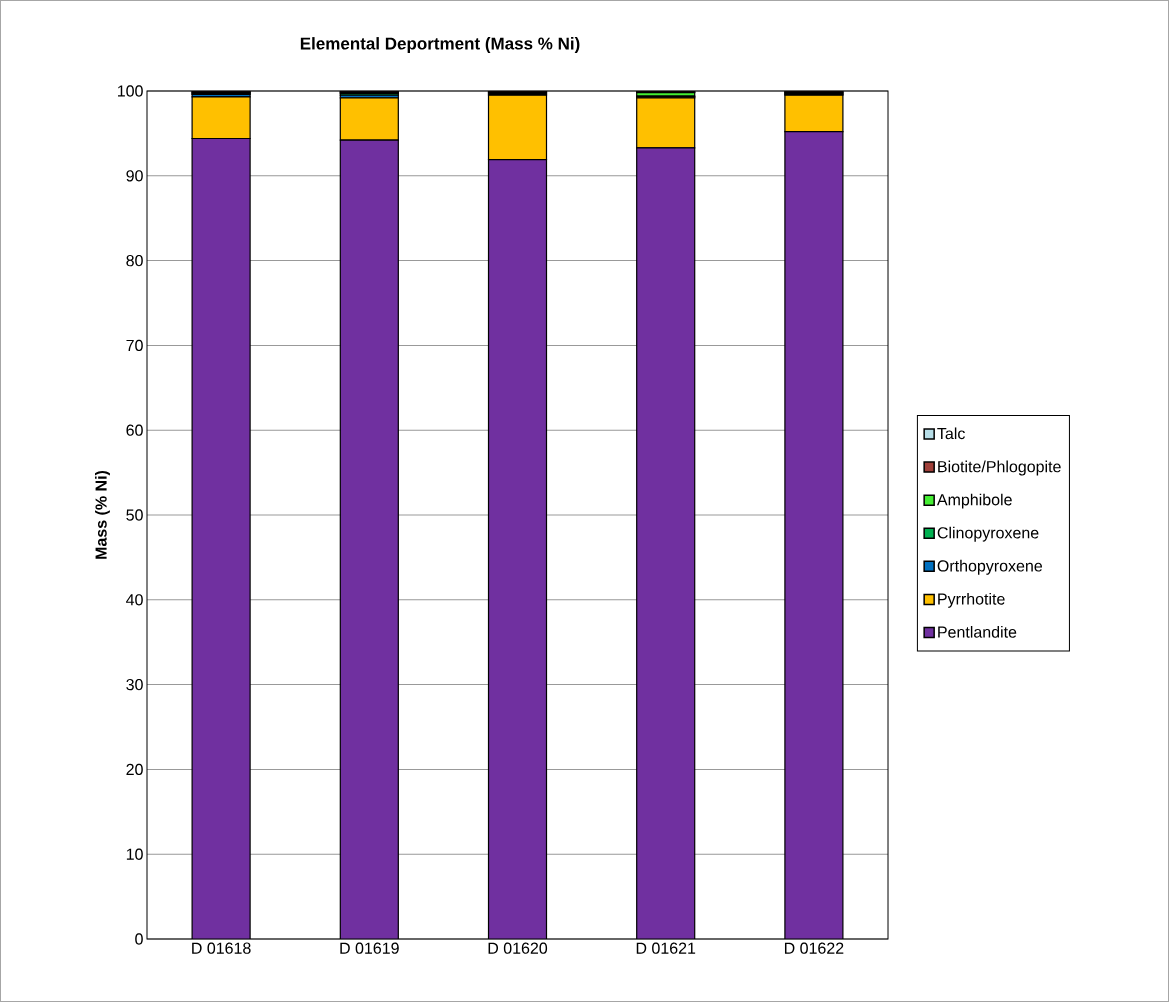 The width and height of the screenshot is (1169, 1002). What do you see at coordinates (951, 433) in the screenshot?
I see `legend-label: Talc` at bounding box center [951, 433].